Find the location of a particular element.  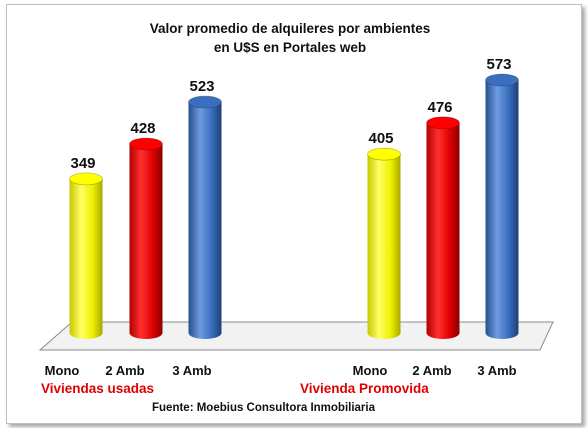

category-label-mono-promovida: Mono is located at coordinates (370, 370).